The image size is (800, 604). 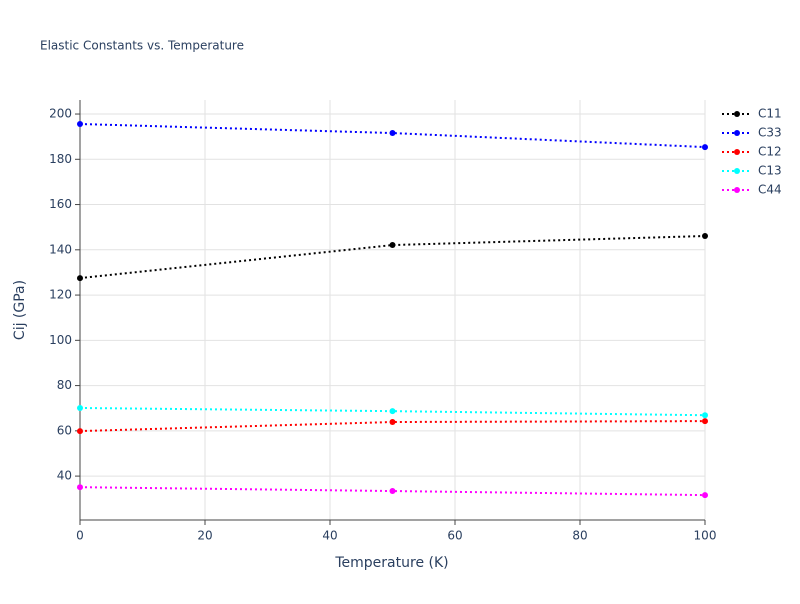 I want to click on y-tick-label: 140, so click(x=60, y=249).